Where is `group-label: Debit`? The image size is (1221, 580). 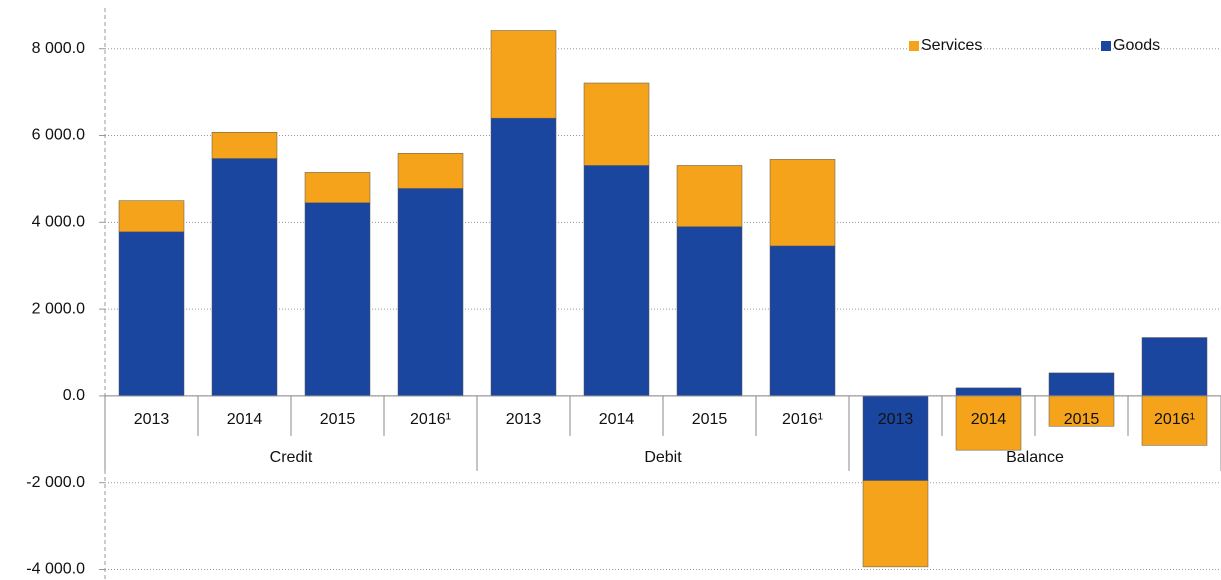
group-label: Debit is located at coordinates (663, 457).